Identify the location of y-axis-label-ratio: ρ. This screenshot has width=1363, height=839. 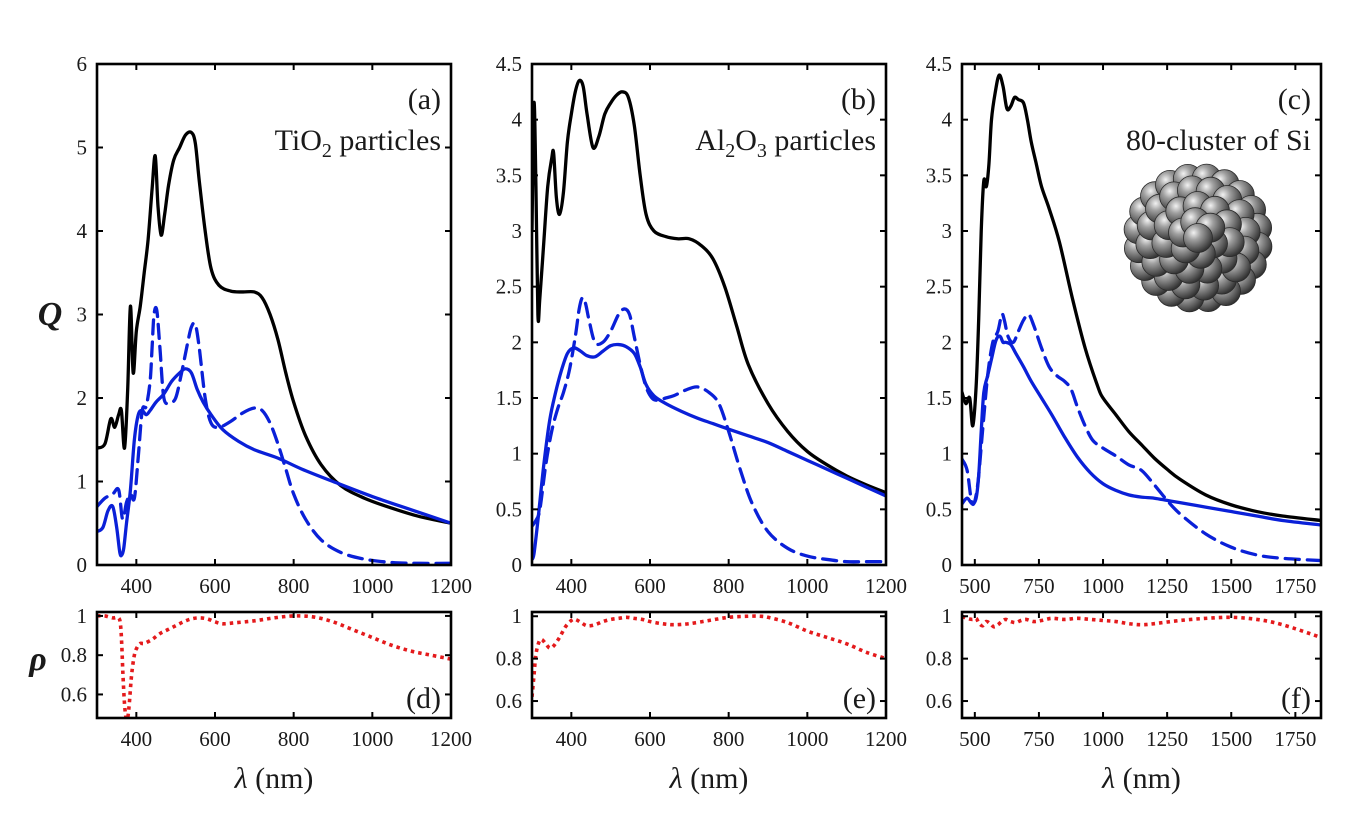
(37, 659).